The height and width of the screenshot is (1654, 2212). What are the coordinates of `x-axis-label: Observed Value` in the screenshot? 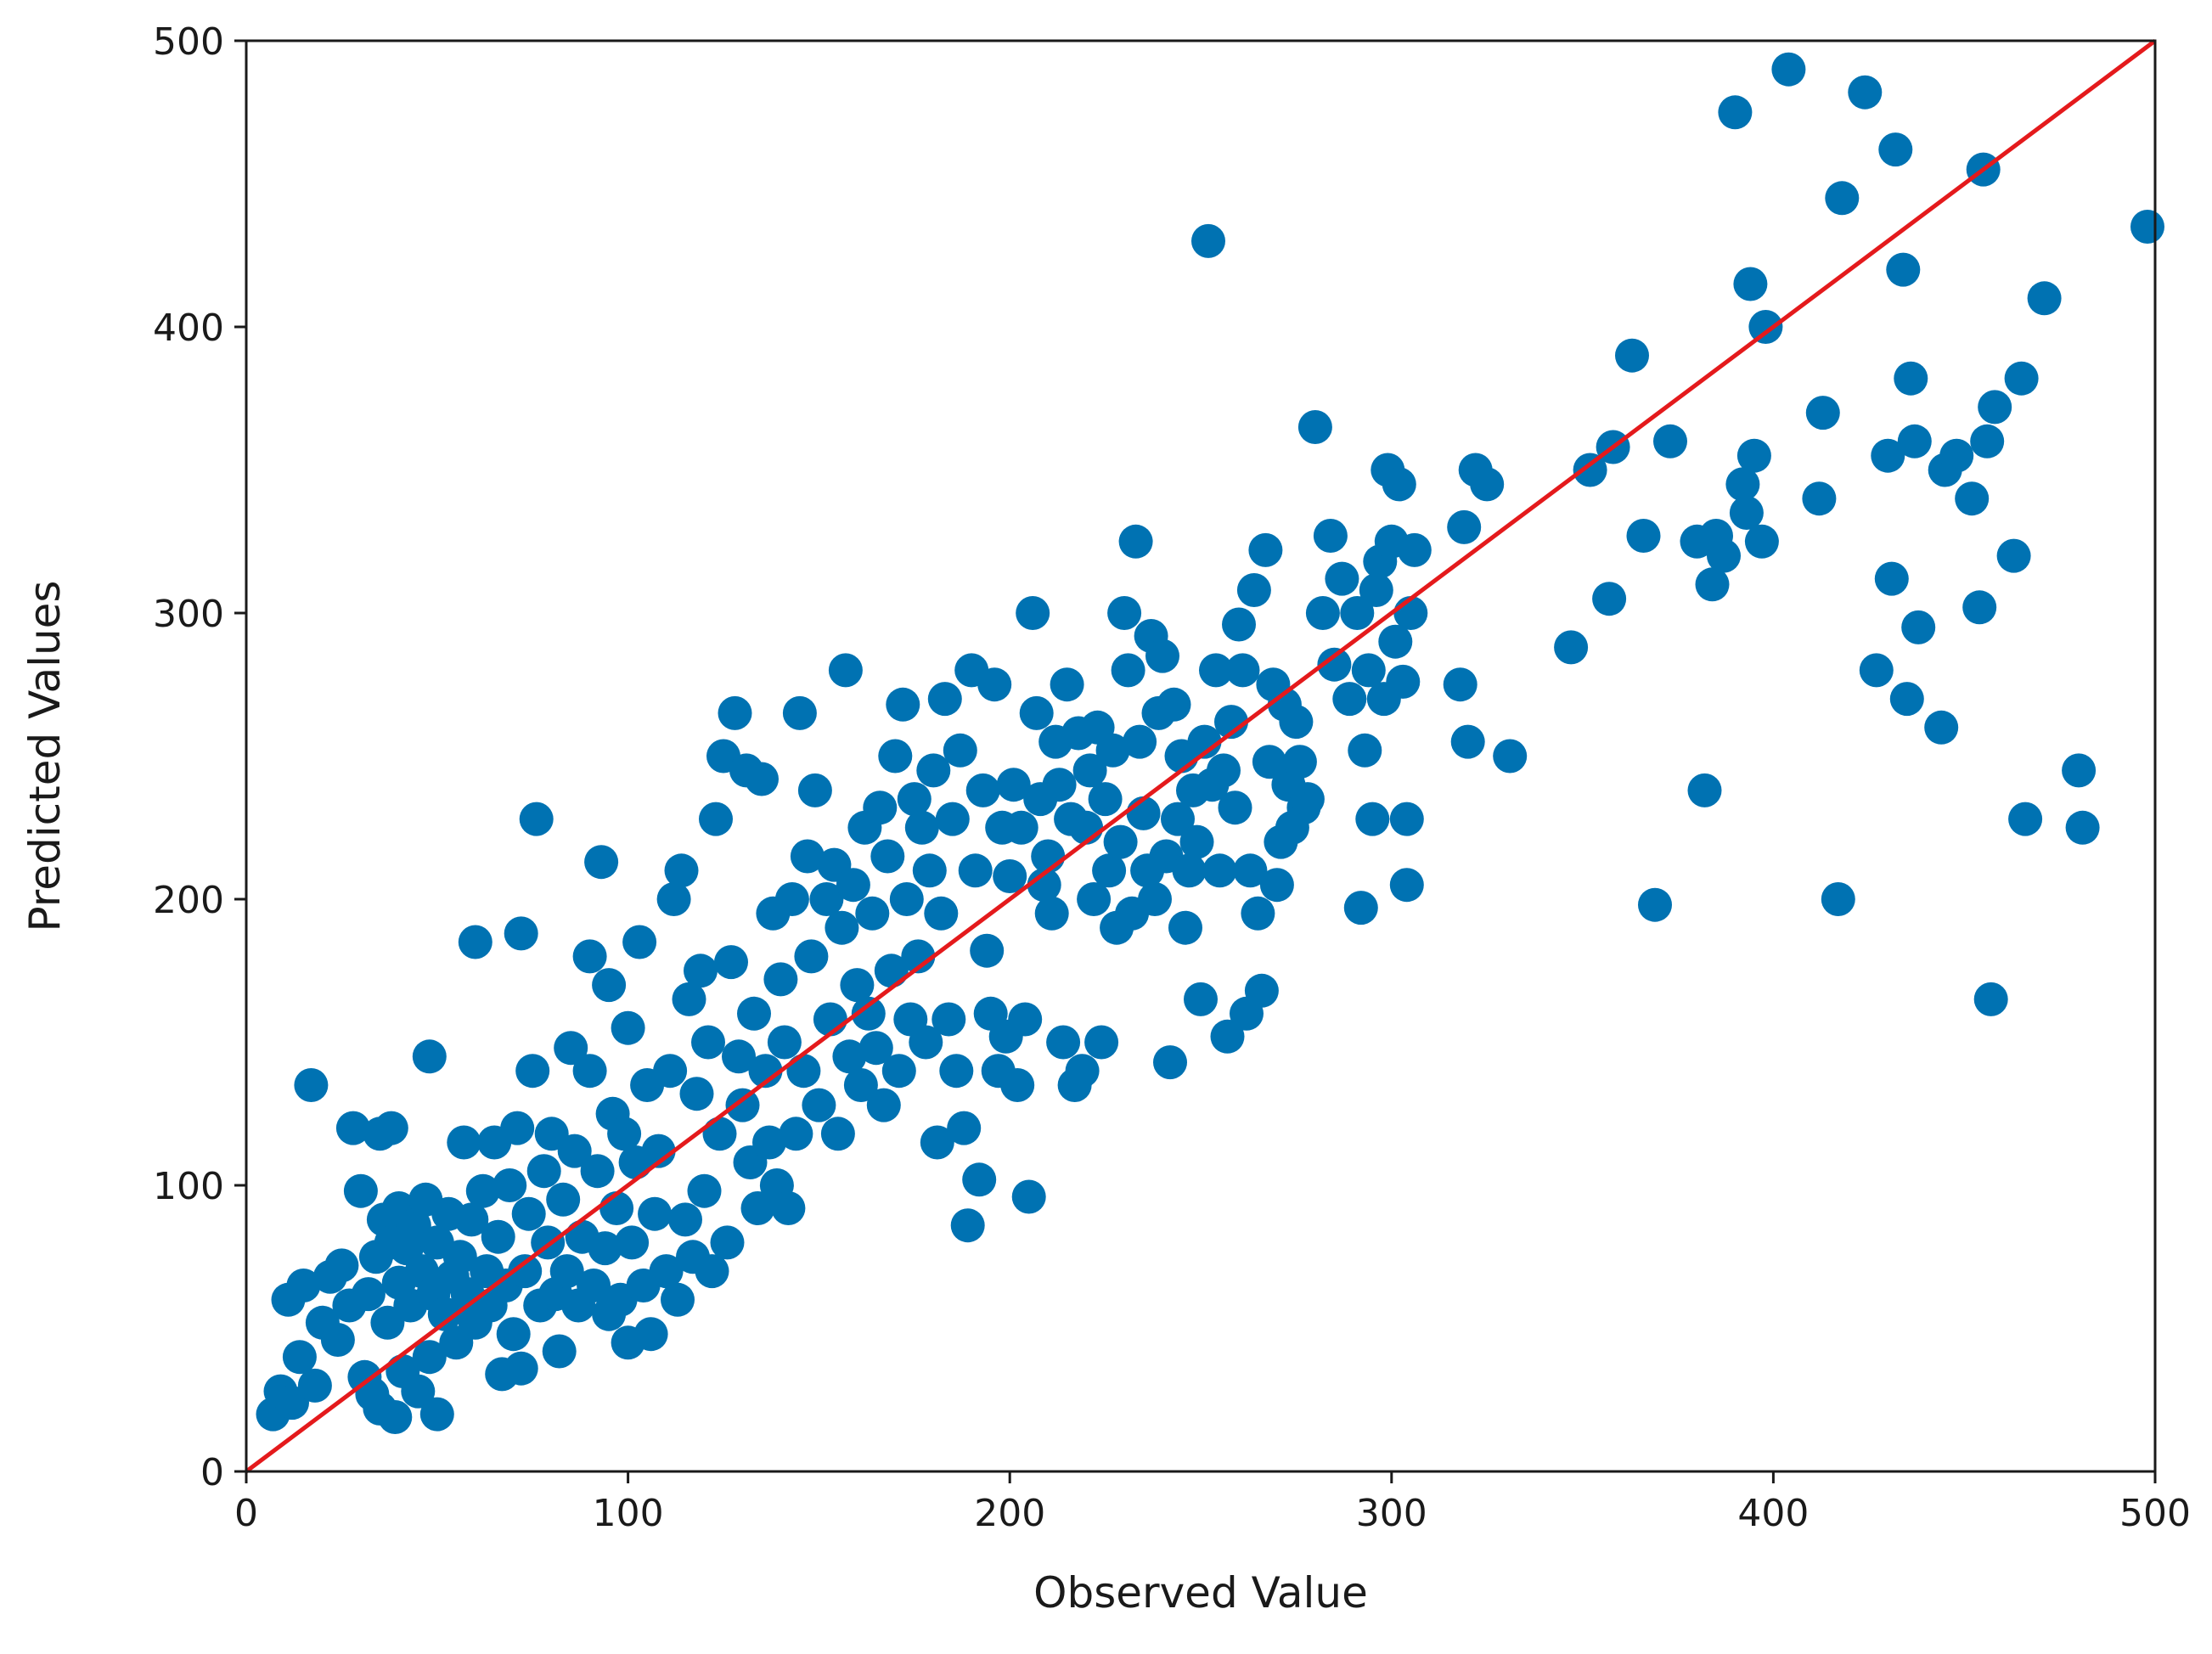 It's located at (1200, 1592).